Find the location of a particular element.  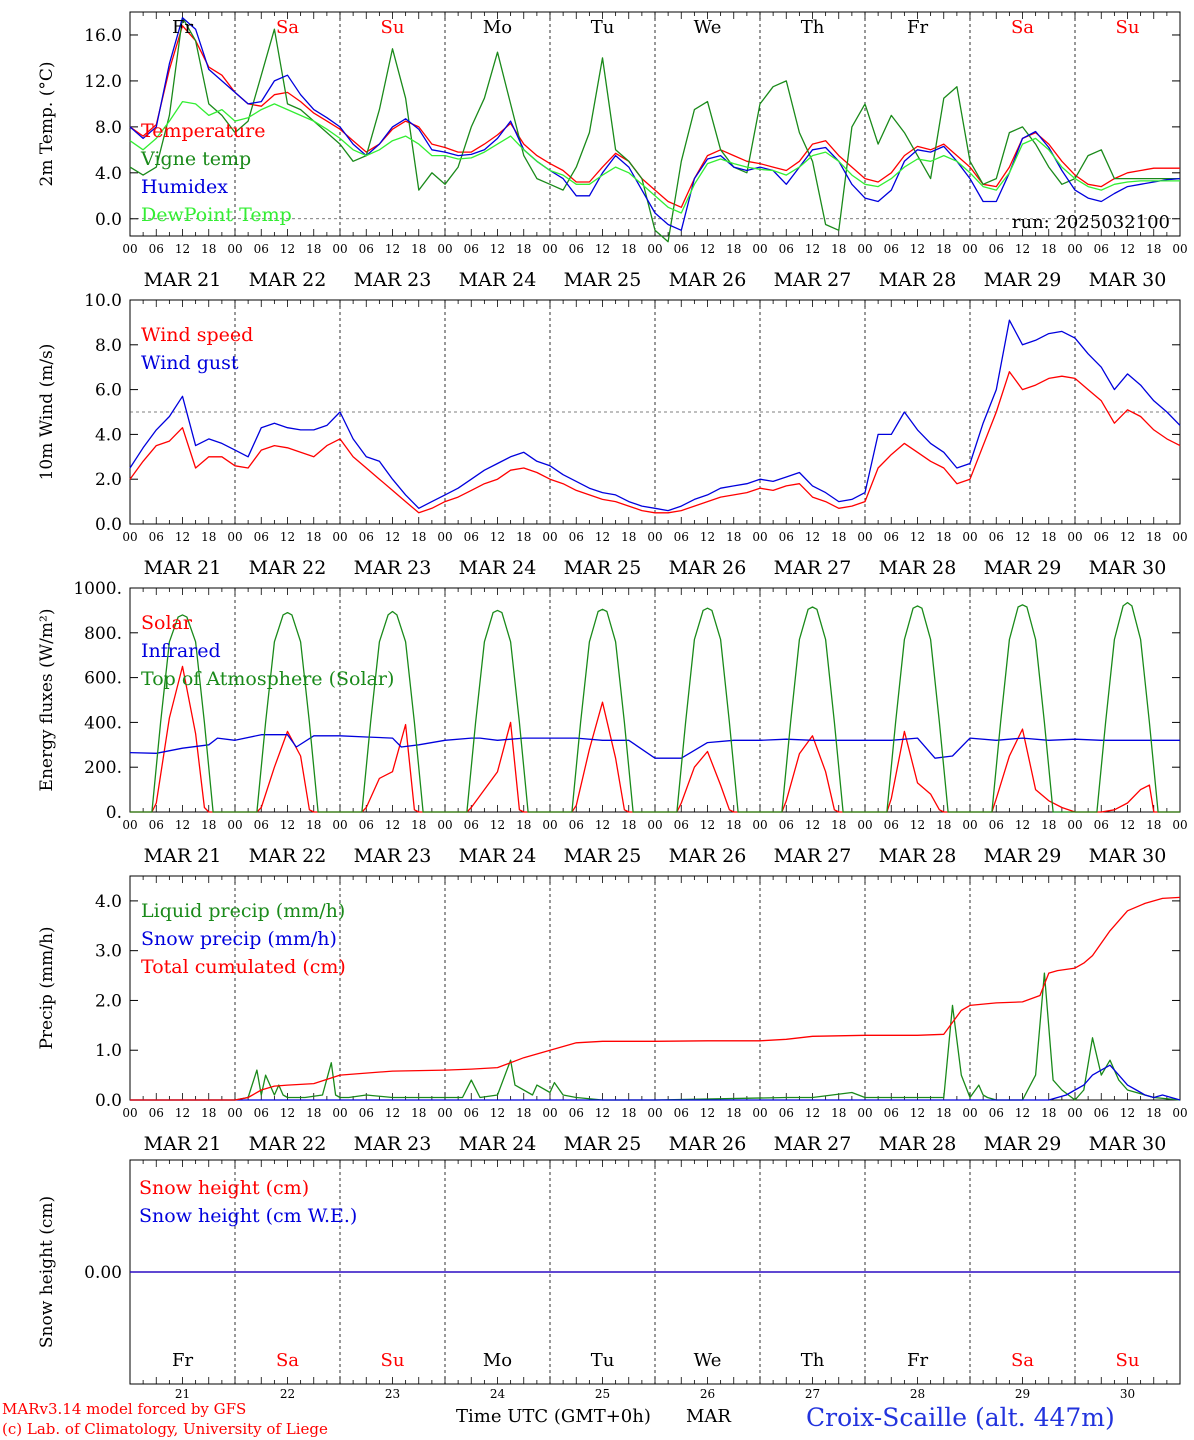

y-tick-label: 0.0 is located at coordinates (108, 1101).